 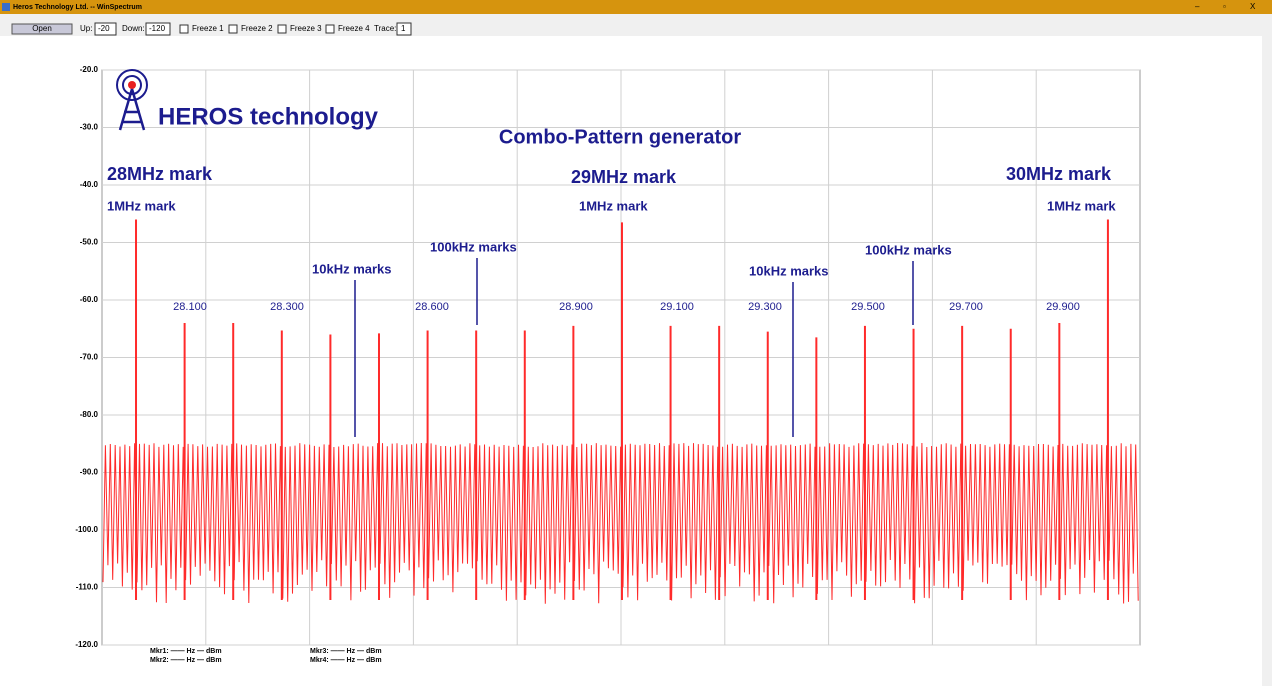 I want to click on freeze-label: Freeze 1, so click(x=208, y=28).